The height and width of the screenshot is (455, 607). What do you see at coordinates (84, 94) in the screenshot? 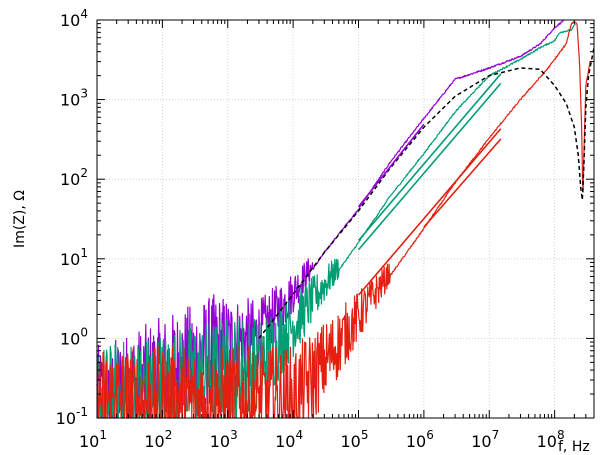
I see `y-tick-exponent: 3` at bounding box center [84, 94].